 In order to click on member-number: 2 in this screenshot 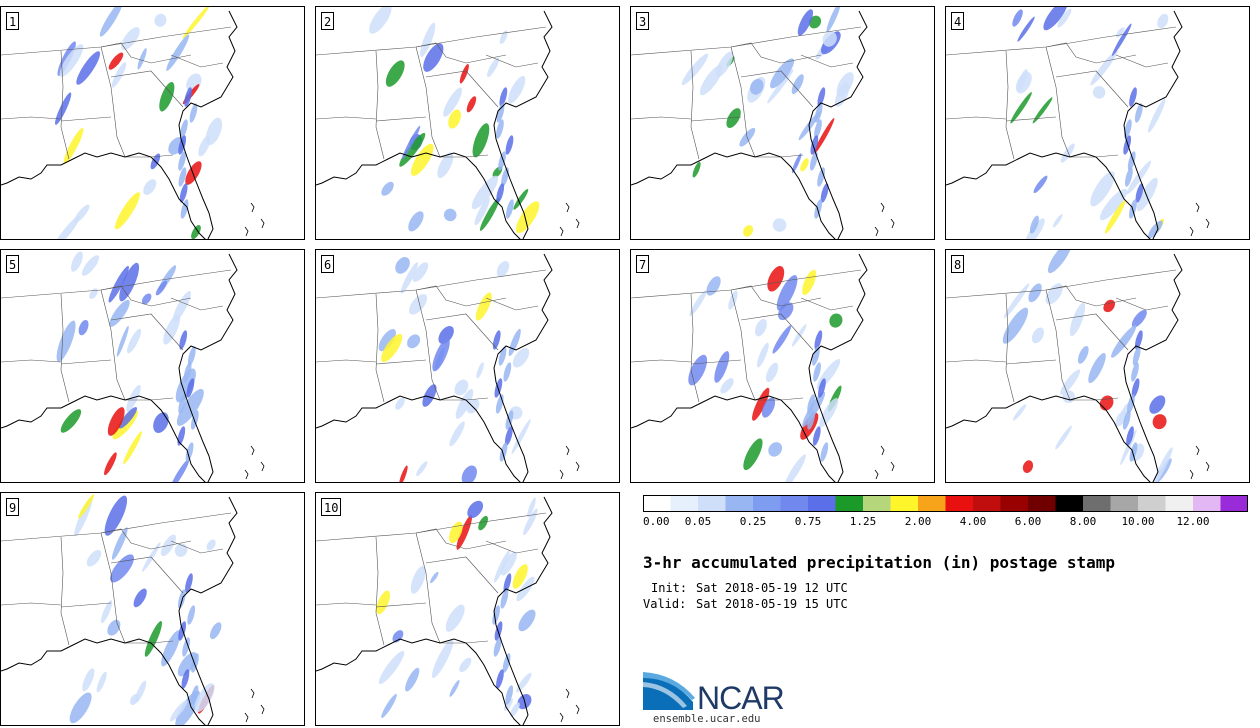, I will do `click(328, 21)`.